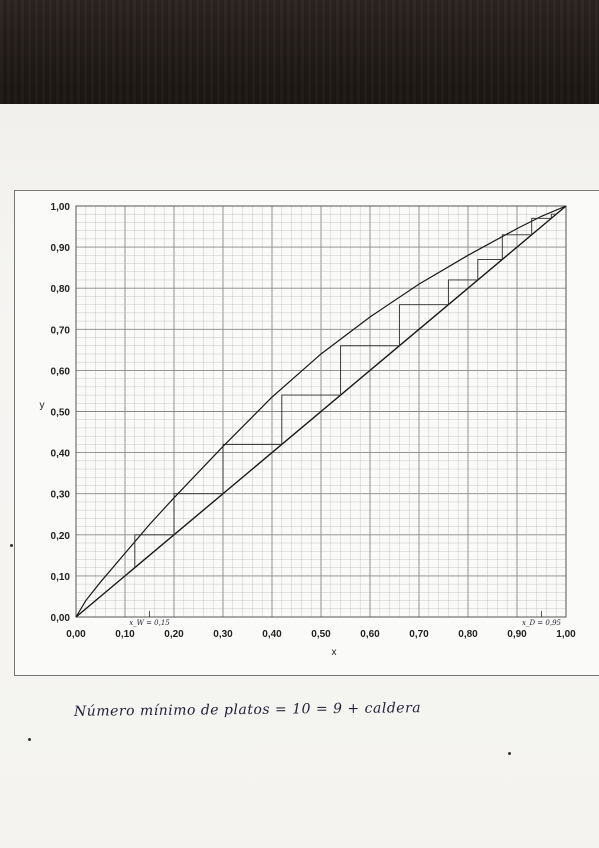 The height and width of the screenshot is (848, 599). Describe the element at coordinates (468, 634) in the screenshot. I see `x-tick-label: 0,80` at that location.